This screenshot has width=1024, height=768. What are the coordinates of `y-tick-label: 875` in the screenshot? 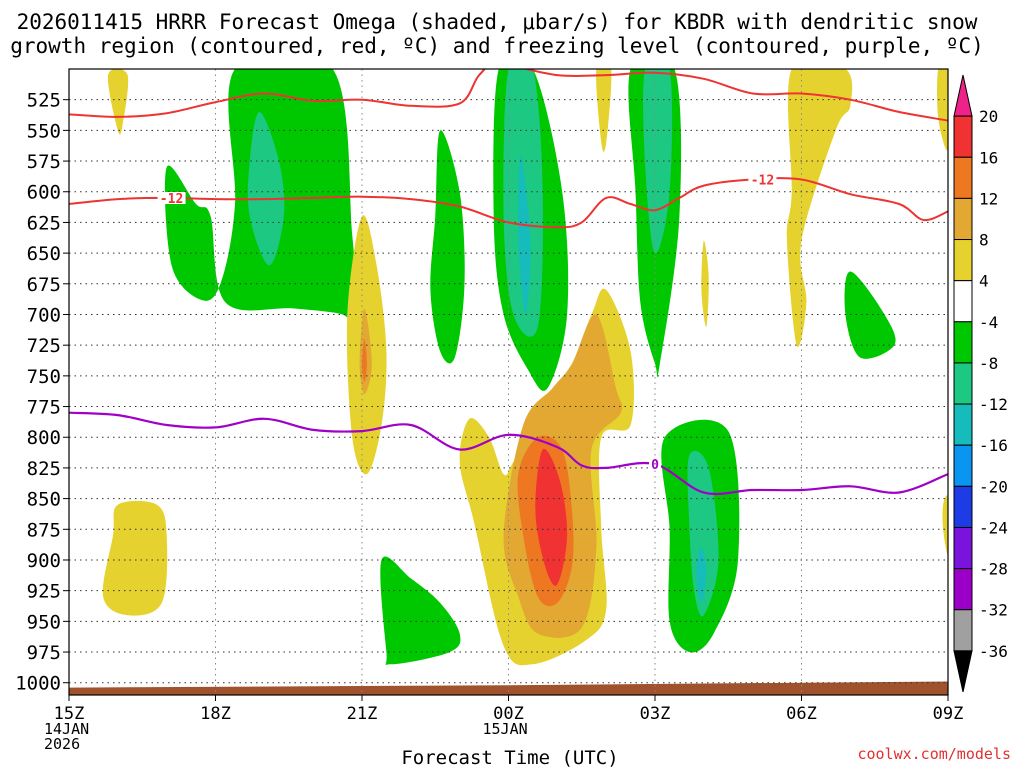 It's located at (44, 530).